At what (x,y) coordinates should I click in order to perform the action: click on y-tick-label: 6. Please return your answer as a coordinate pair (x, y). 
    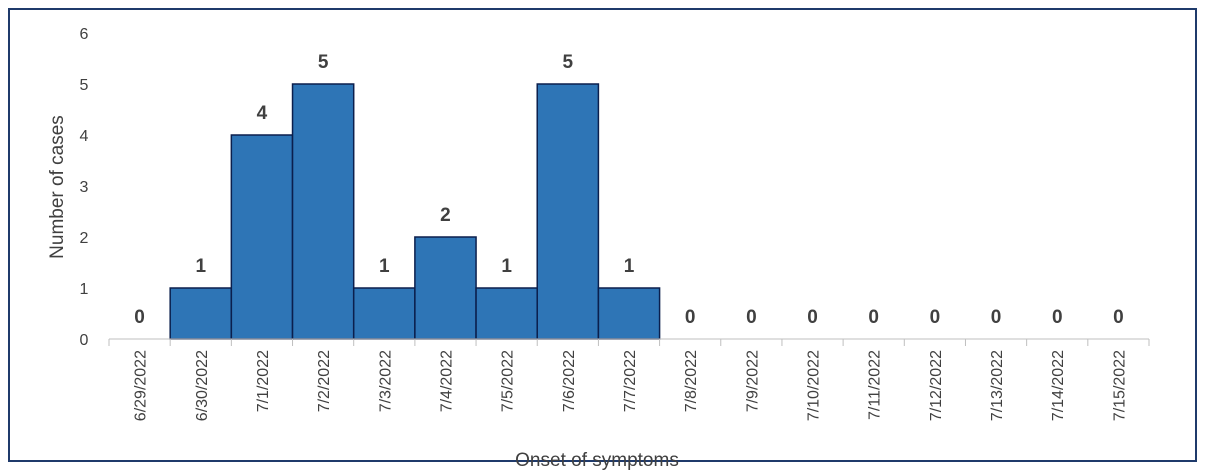
    Looking at the image, I should click on (84, 34).